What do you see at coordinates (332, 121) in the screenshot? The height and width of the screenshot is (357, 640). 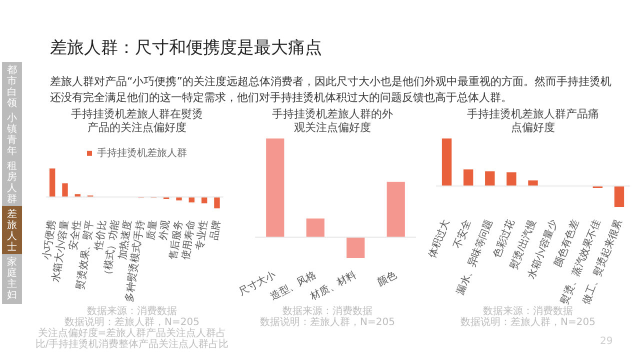 I see `chart-title: 手持挂烫机差旅人群的外观关注点偏好度` at bounding box center [332, 121].